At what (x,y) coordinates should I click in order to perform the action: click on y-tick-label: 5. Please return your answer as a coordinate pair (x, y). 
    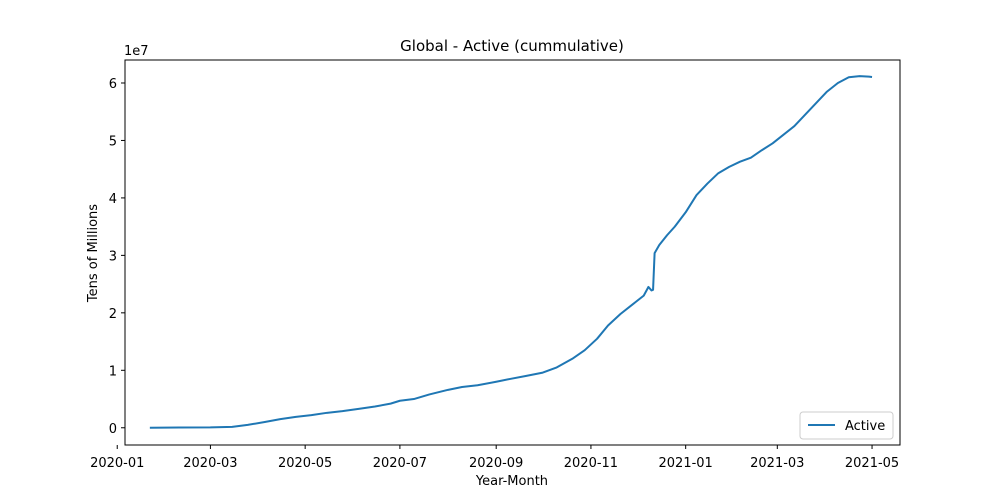
    Looking at the image, I should click on (113, 141).